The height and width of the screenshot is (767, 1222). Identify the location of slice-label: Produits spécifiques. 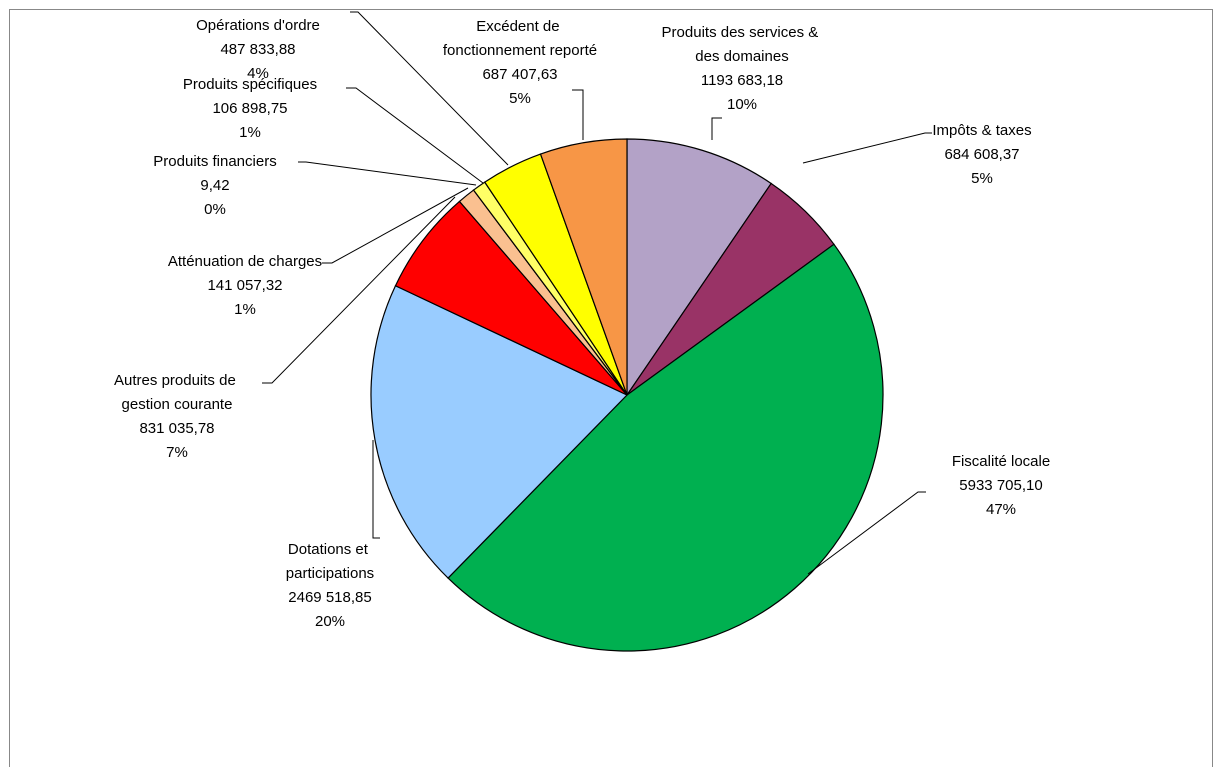
(250, 84).